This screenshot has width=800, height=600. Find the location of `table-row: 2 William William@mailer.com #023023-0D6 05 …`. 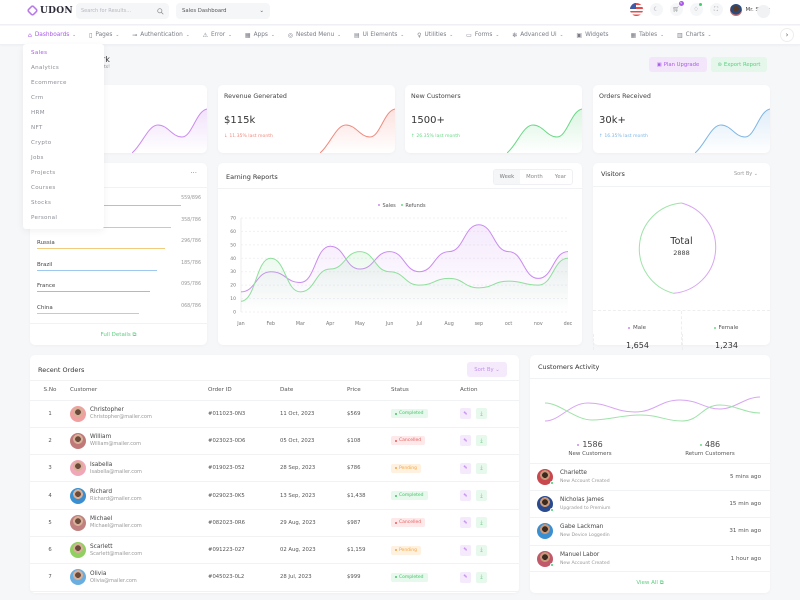

table-row: 2 William William@mailer.com #023023-0D6 05 … is located at coordinates (274, 440).